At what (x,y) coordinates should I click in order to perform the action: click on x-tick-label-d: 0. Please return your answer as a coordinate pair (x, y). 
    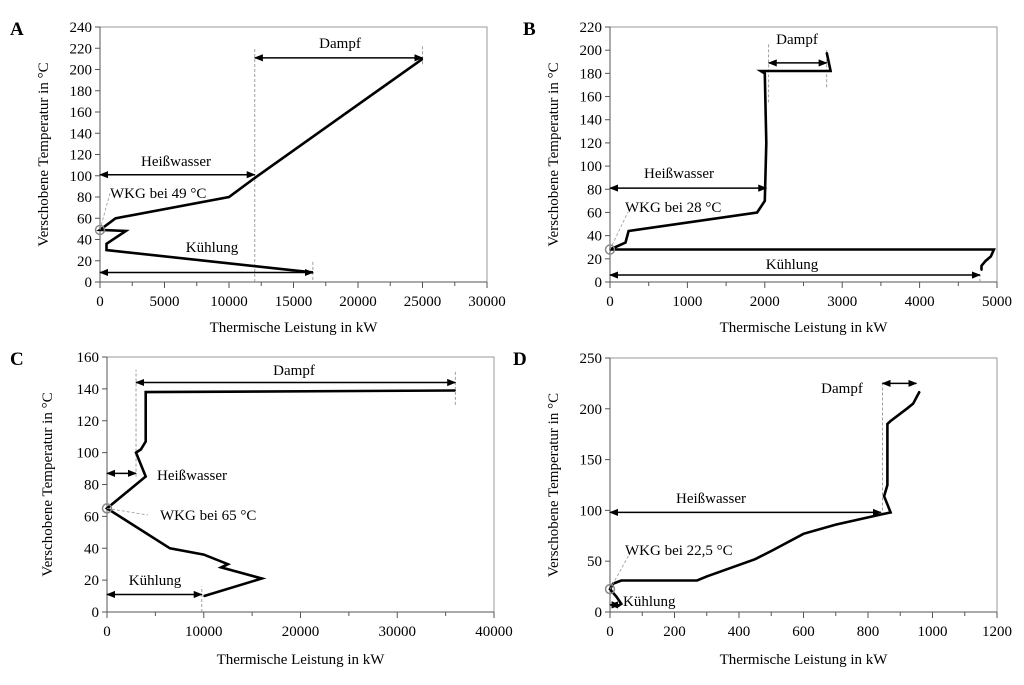
    Looking at the image, I should click on (610, 632).